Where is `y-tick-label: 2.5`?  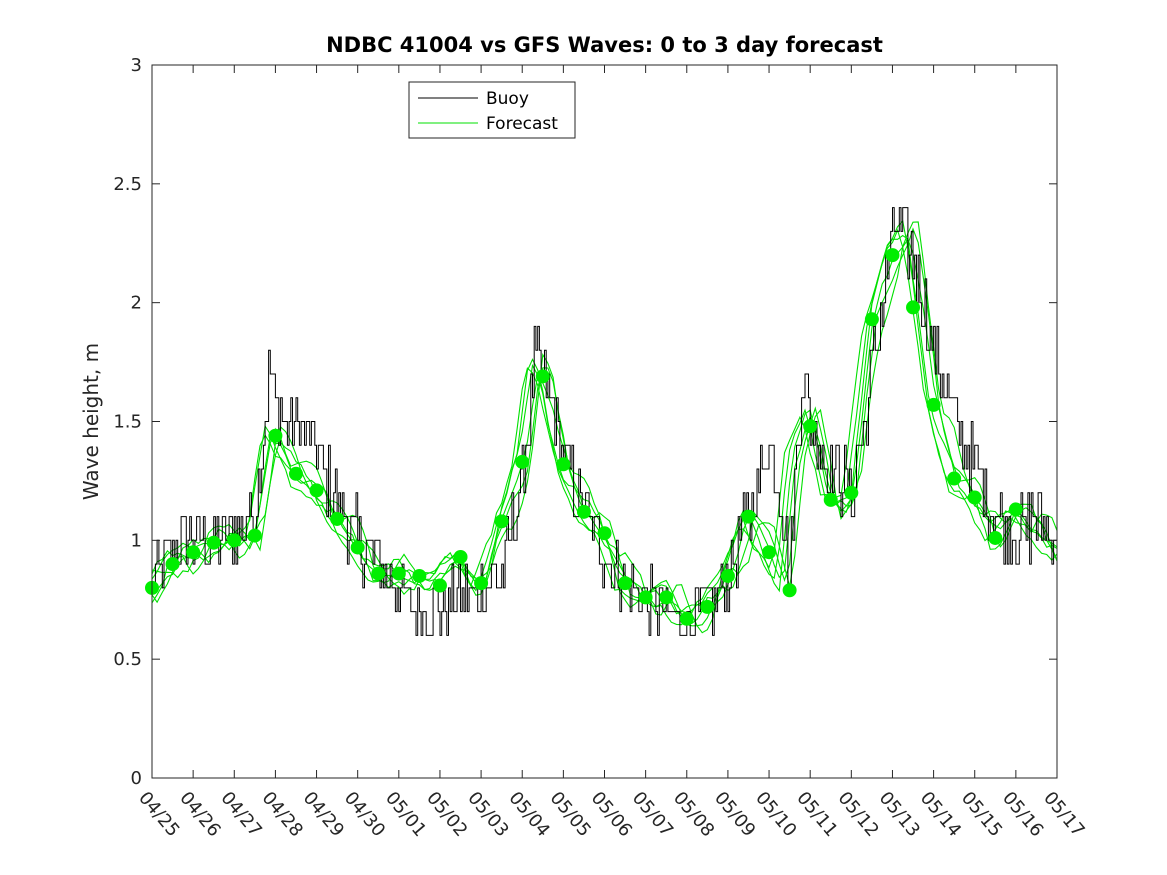 y-tick-label: 2.5 is located at coordinates (127, 184).